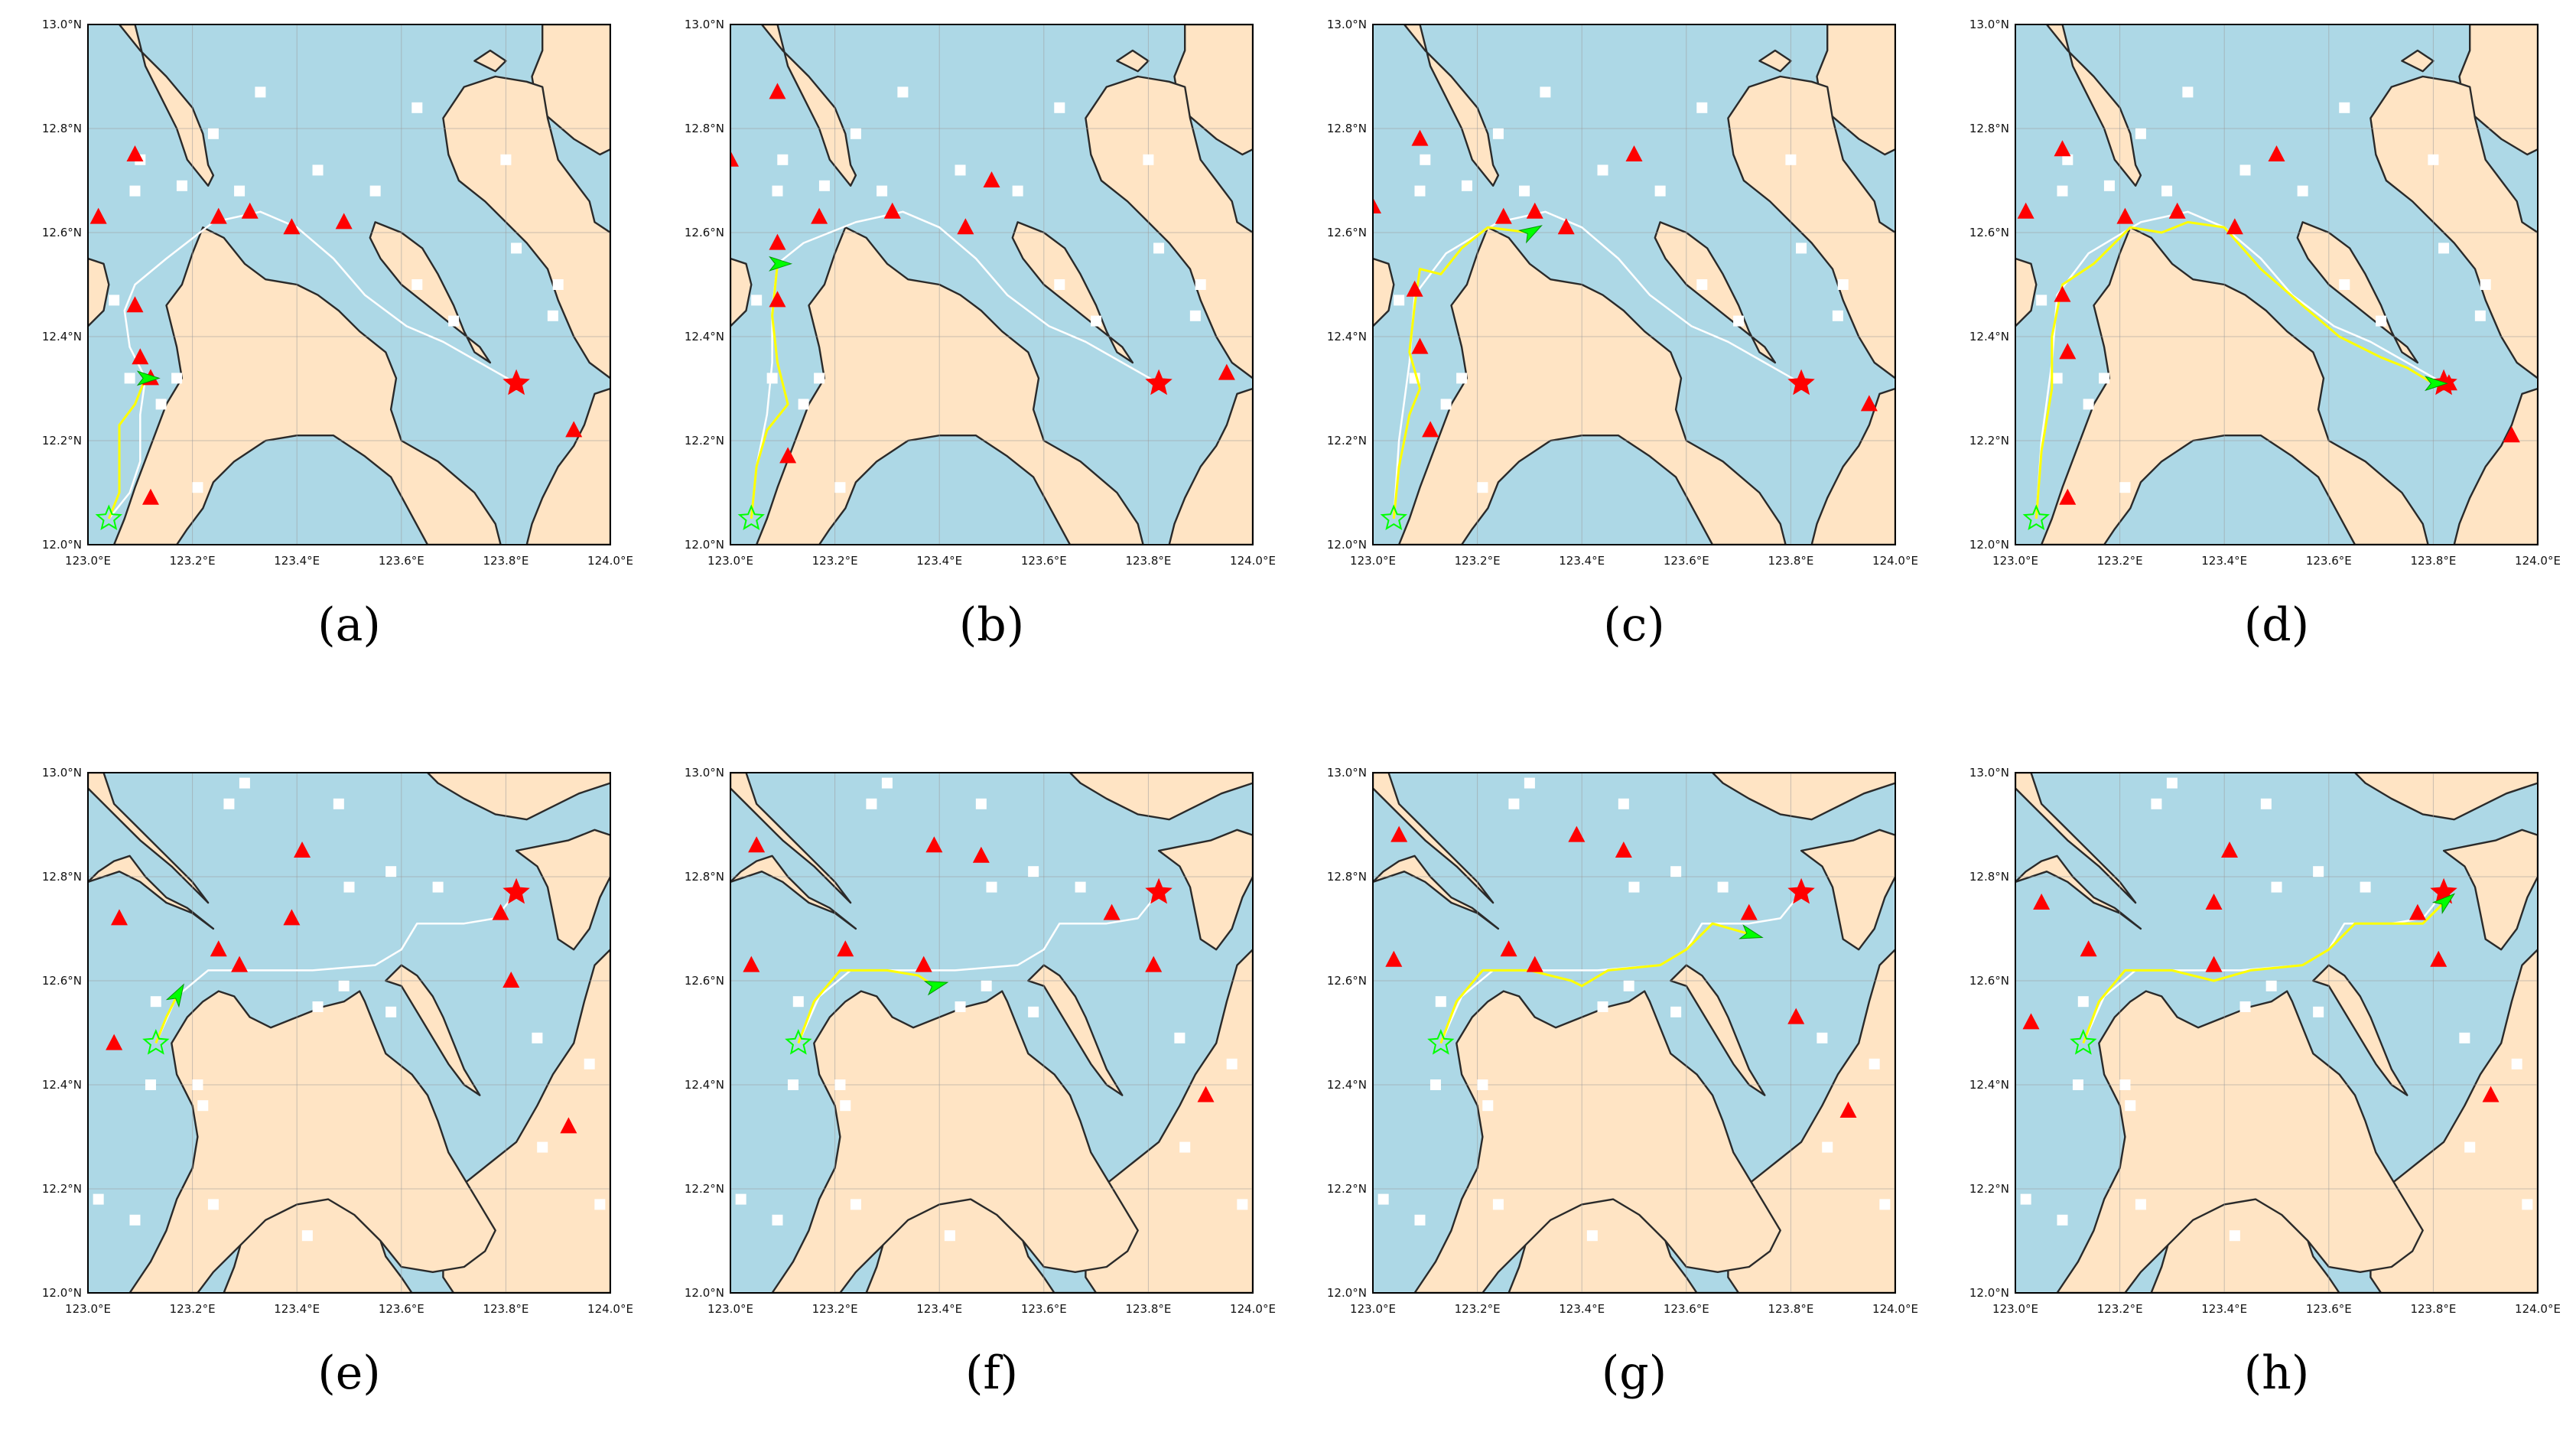  What do you see at coordinates (1801, 890) in the screenshot?
I see `goal-star` at bounding box center [1801, 890].